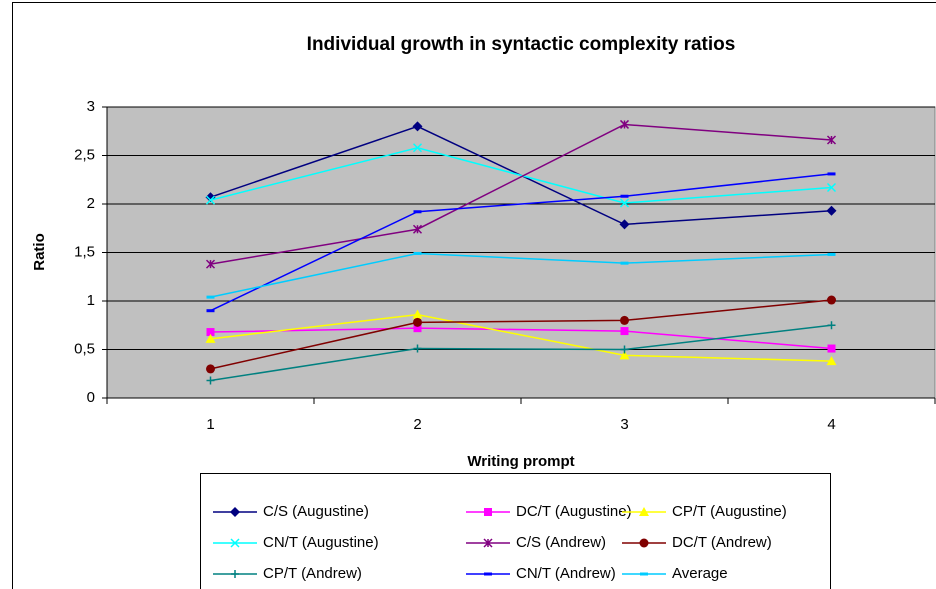 Image resolution: width=936 pixels, height=589 pixels. I want to click on y-tick-label: 1,5, so click(84, 251).